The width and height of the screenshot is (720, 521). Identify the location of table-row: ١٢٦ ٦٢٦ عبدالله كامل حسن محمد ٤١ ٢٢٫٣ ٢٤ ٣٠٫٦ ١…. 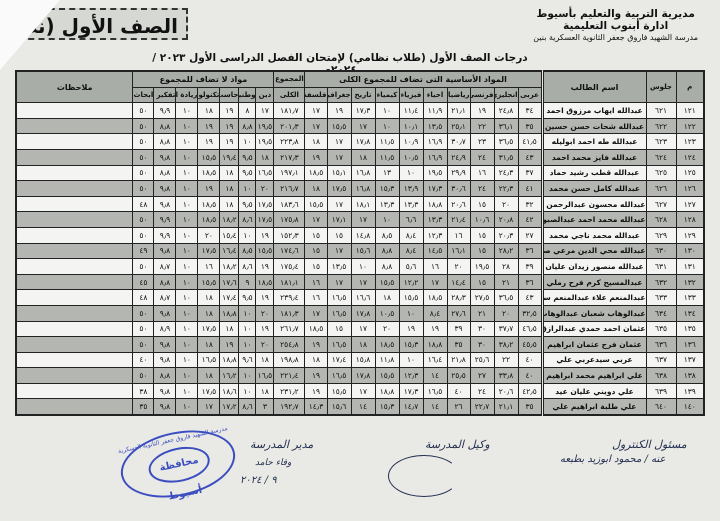
(360, 188).